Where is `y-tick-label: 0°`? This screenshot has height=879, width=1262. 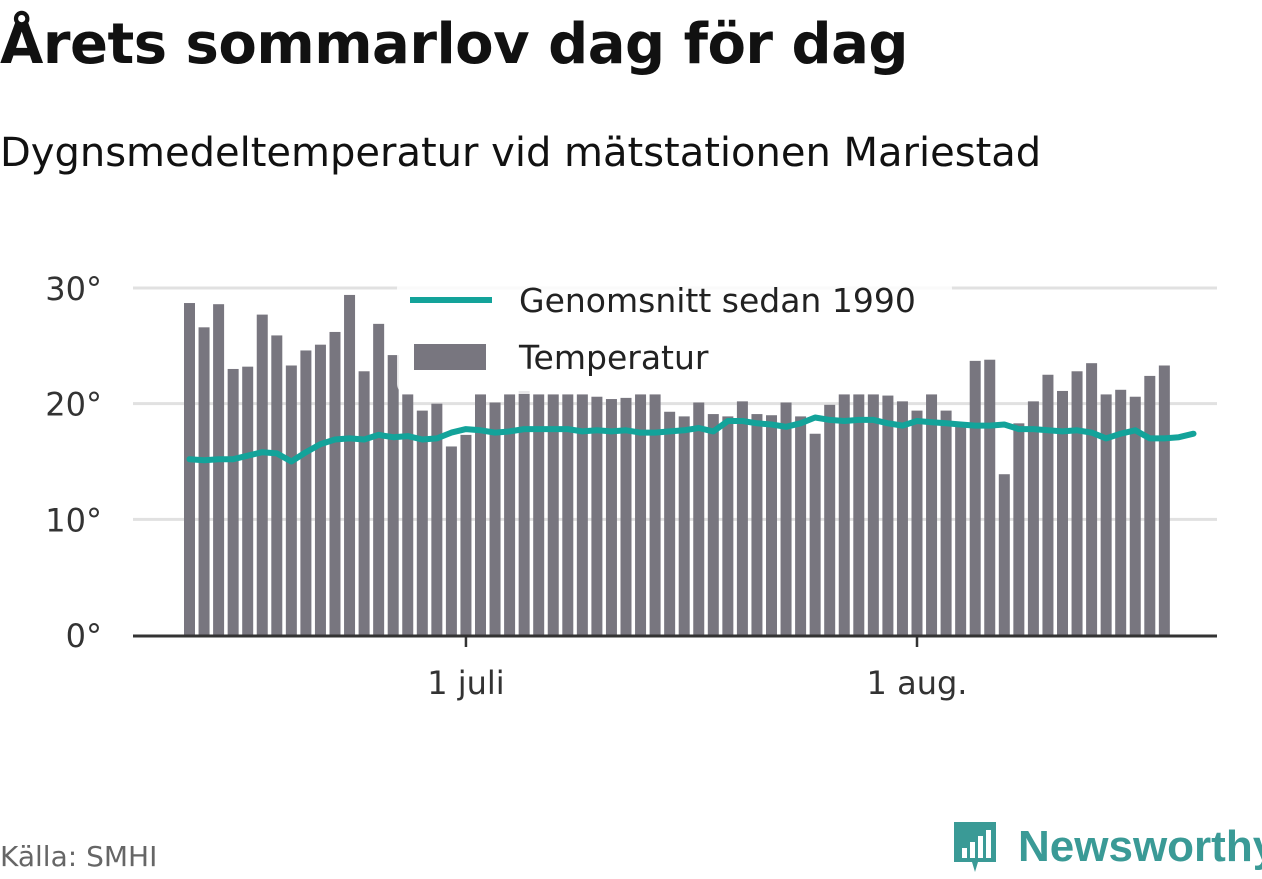 y-tick-label: 0° is located at coordinates (84, 636).